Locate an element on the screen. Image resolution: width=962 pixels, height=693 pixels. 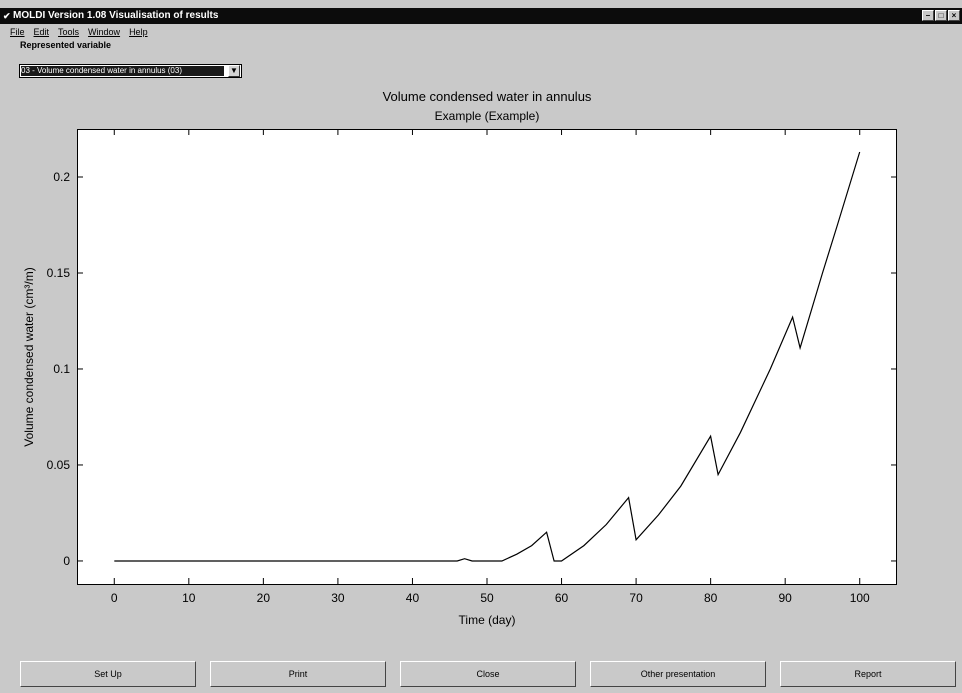
close-window-button: Close is located at coordinates (488, 674).